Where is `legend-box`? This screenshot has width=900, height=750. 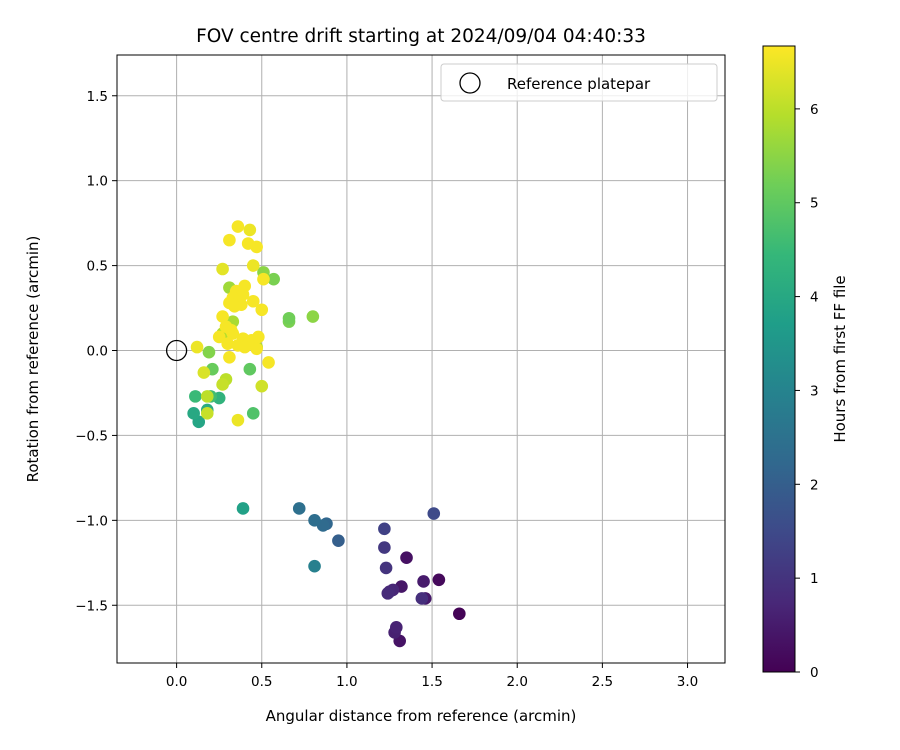 legend-box is located at coordinates (579, 82).